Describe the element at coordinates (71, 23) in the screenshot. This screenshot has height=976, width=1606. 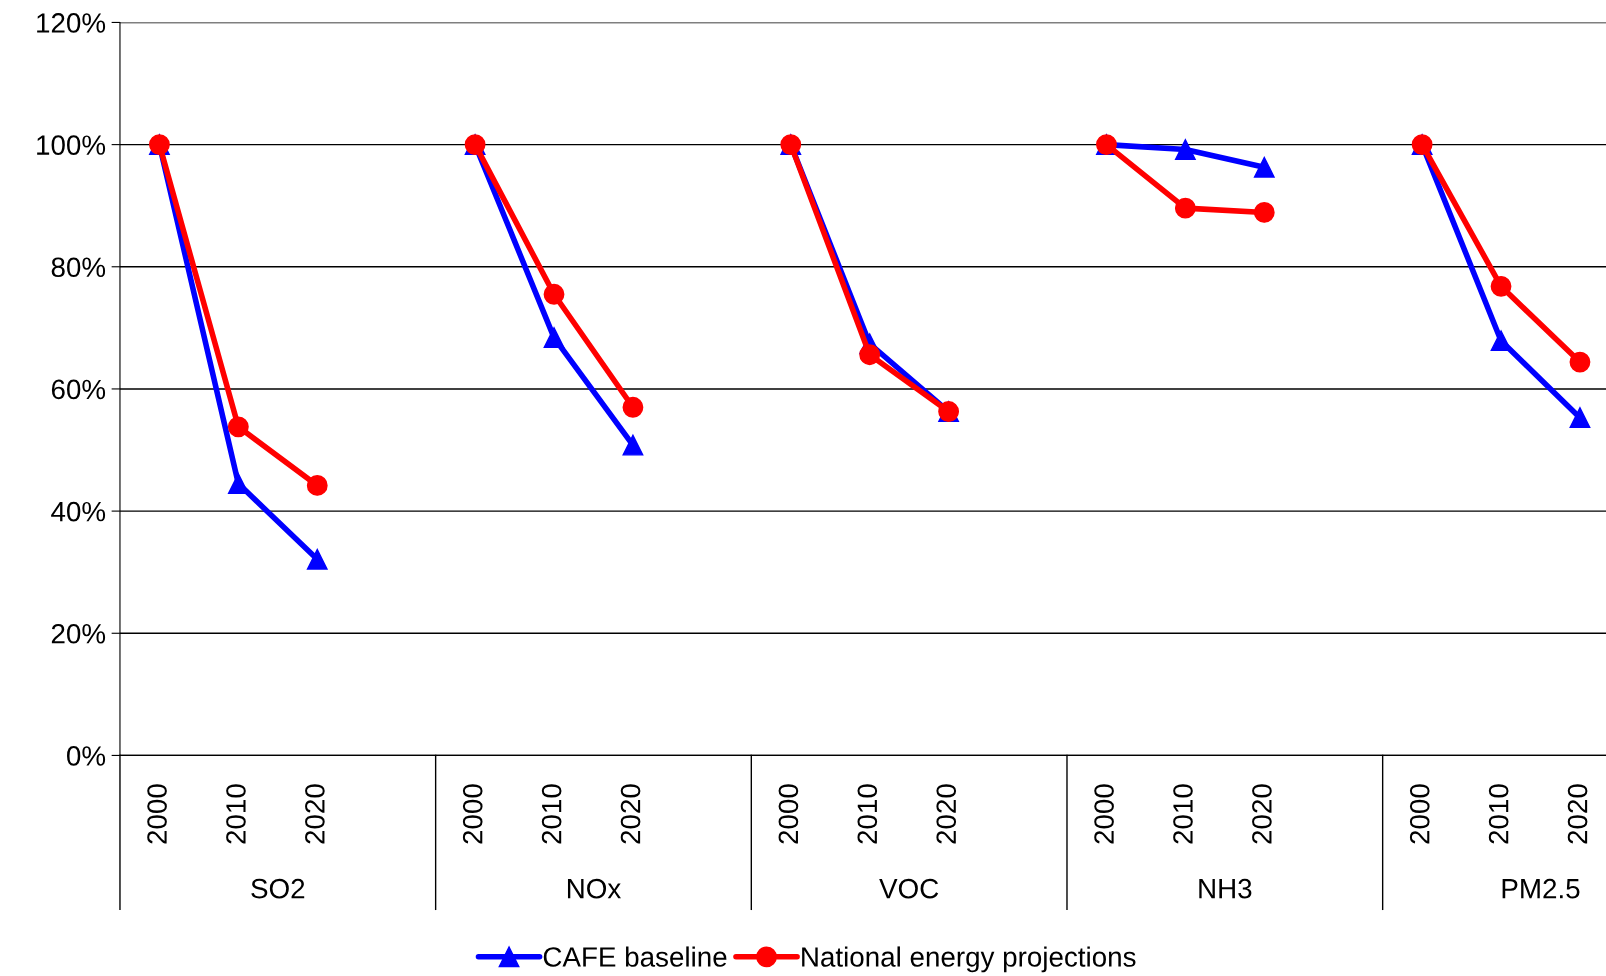
I see `y-tick-label: 120%` at that location.